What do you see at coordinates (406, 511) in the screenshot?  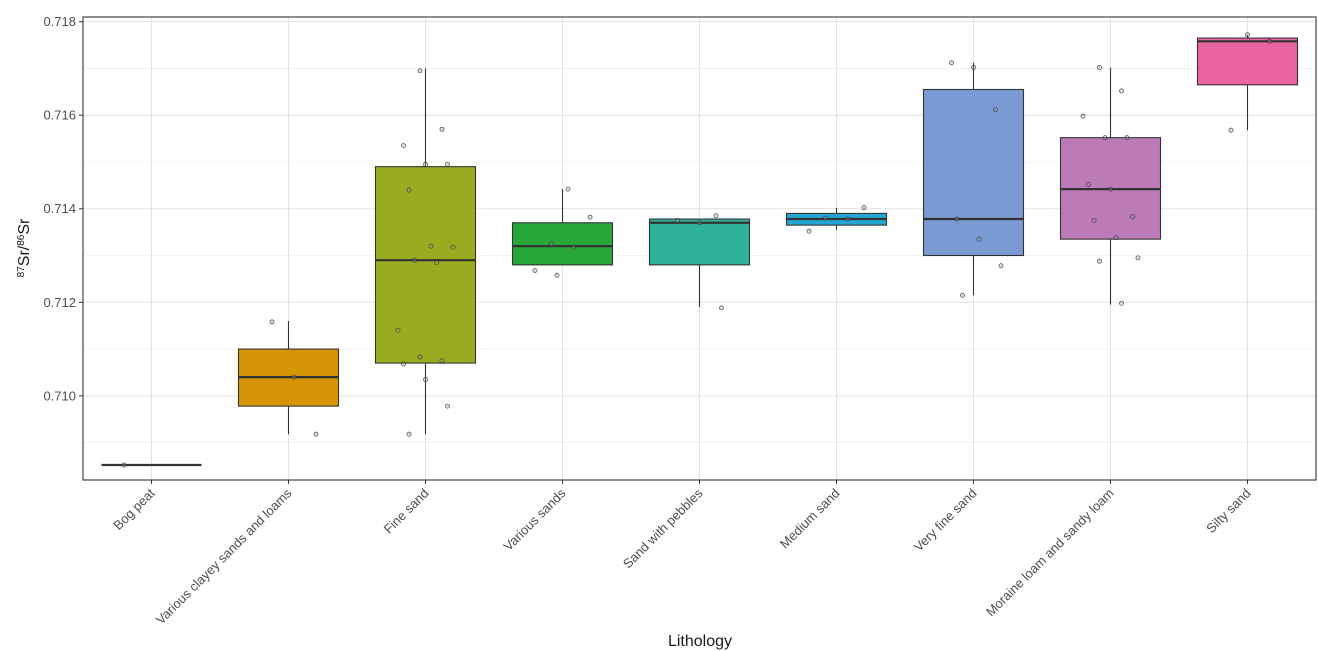 I see `x-tick-label: Fine sand` at bounding box center [406, 511].